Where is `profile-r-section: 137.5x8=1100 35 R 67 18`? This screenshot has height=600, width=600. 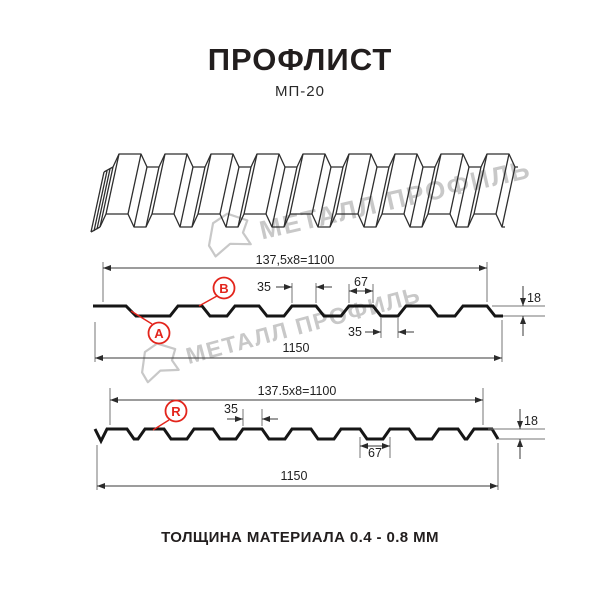
profile-r-section: 137.5x8=1100 35 R 67 18 is located at coordinates (319, 437).